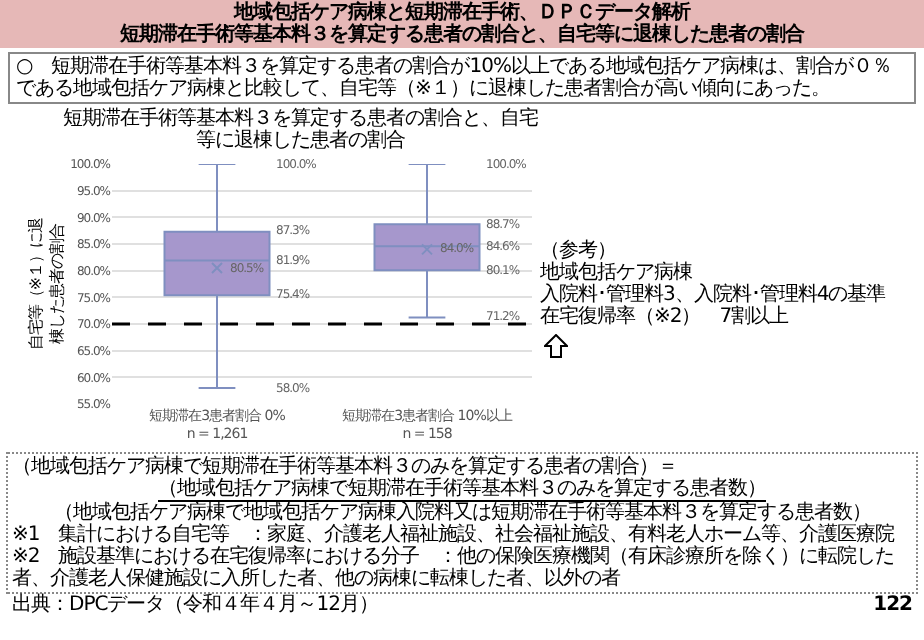 Image resolution: width=924 pixels, height=640 pixels. I want to click on chart-subtitle: 短期滞在手術等基本料３を算定する患者の割合と、自宅等に退棟した患者の割合, so click(462, 35).